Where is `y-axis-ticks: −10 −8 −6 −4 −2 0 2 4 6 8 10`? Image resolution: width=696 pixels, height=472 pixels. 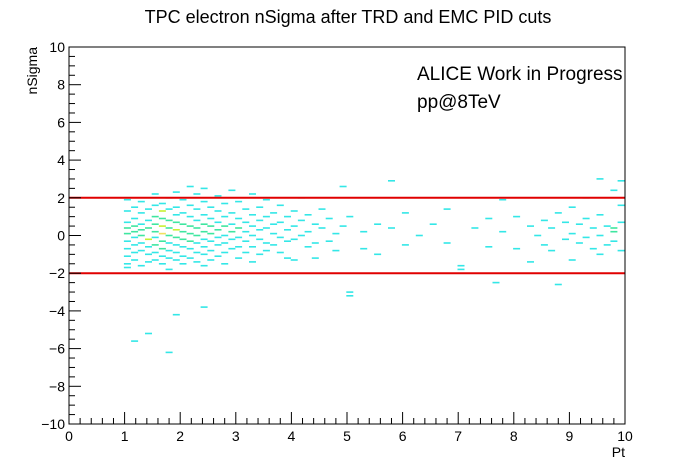
y-axis-ticks: −10 −8 −6 −4 −2 0 2 4 6 8 10 is located at coordinates (61, 235).